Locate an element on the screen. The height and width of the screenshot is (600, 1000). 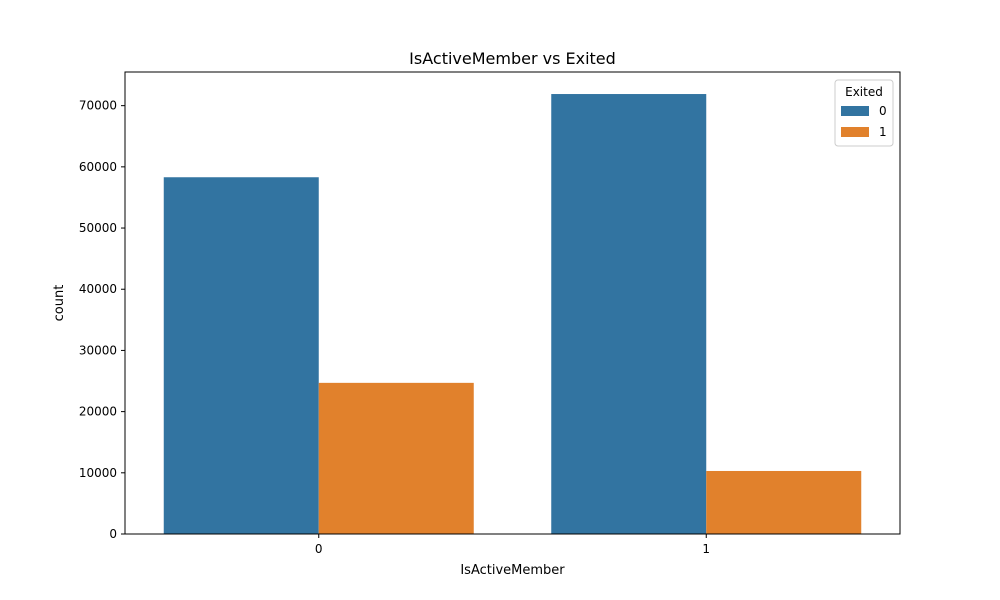
y-tick-label: 70000 is located at coordinates (98, 106).